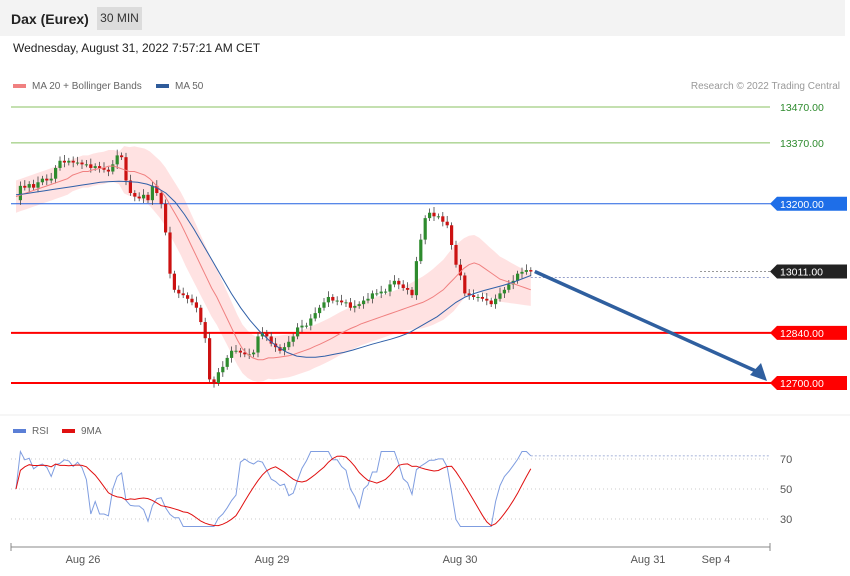  I want to click on x-tick-3: Aug 31, so click(648, 560).